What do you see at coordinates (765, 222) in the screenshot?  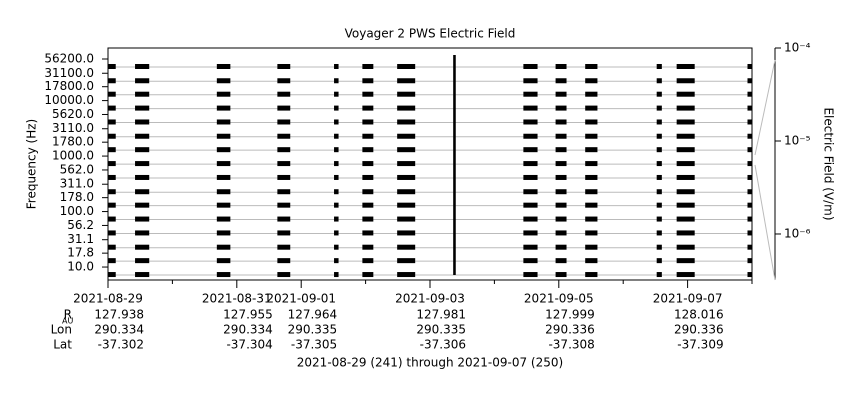 I see `colorbar-guide` at bounding box center [765, 222].